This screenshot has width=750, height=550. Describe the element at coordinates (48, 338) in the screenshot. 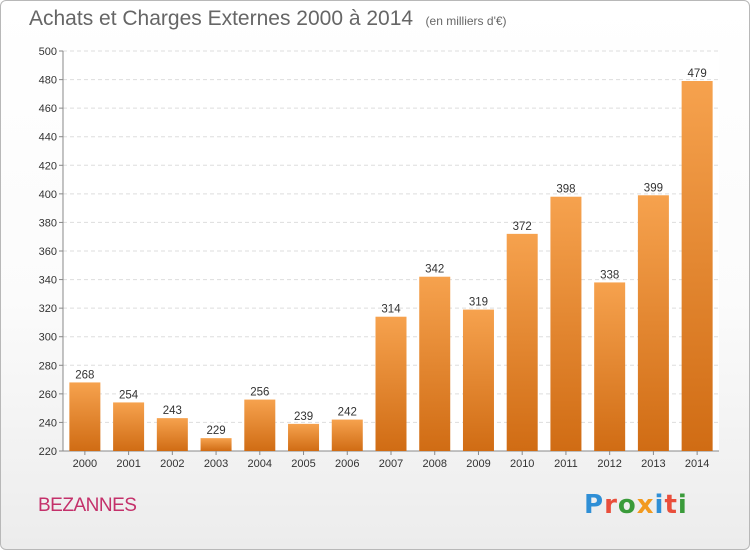

I see `y-tick-label: 300` at that location.